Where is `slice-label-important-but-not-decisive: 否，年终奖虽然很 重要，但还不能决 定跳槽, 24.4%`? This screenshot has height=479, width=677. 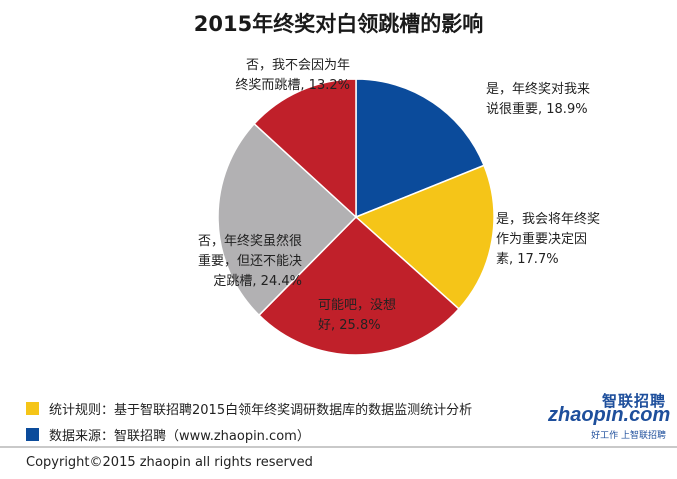
slice-label-important-but-not-decisive: 否，年终奖虽然很 重要，但还不能决 定跳槽, 24.4% is located at coordinates (249, 261).